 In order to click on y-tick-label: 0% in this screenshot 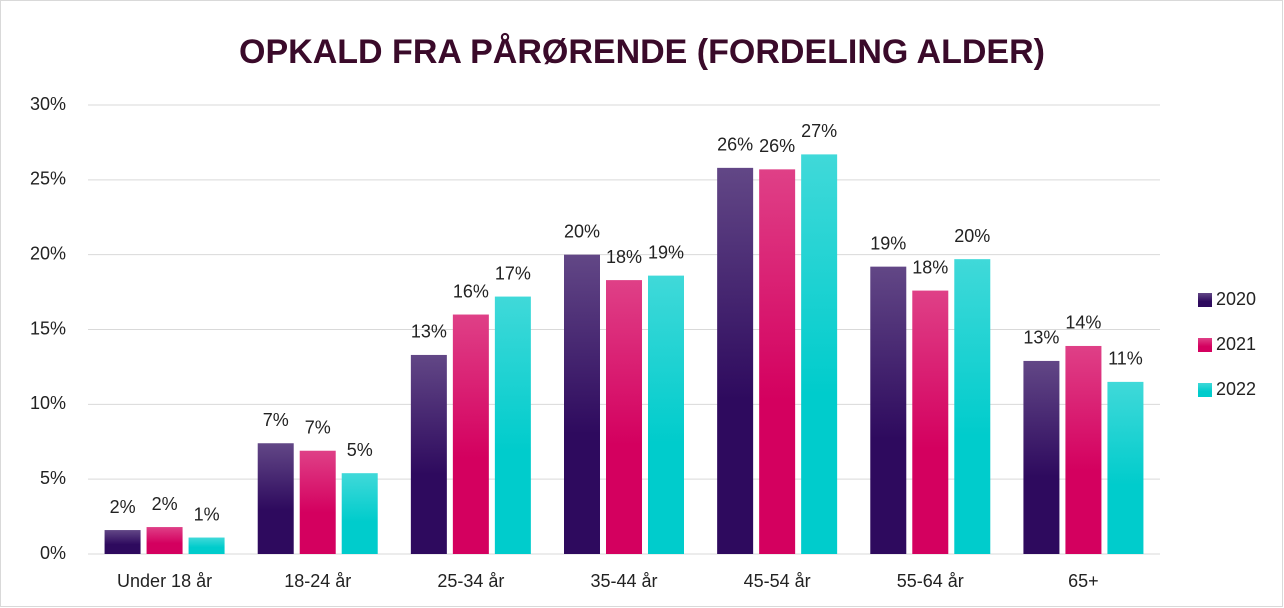, I will do `click(53, 553)`.